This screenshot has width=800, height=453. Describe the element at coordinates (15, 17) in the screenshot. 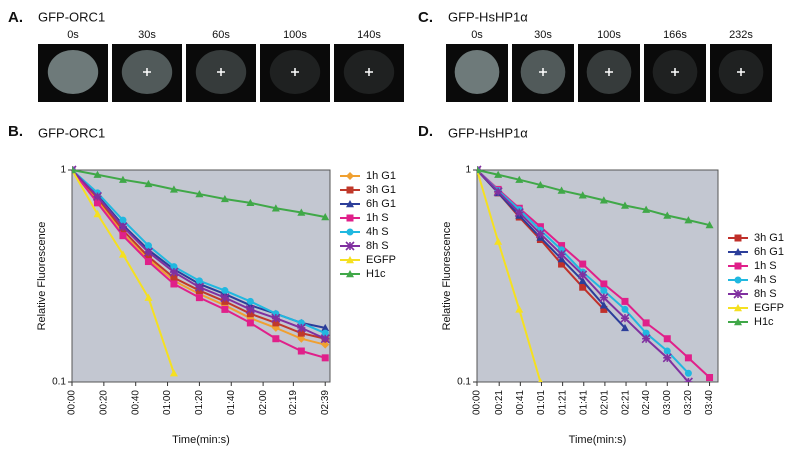

I see `panel-letter: A.` at that location.